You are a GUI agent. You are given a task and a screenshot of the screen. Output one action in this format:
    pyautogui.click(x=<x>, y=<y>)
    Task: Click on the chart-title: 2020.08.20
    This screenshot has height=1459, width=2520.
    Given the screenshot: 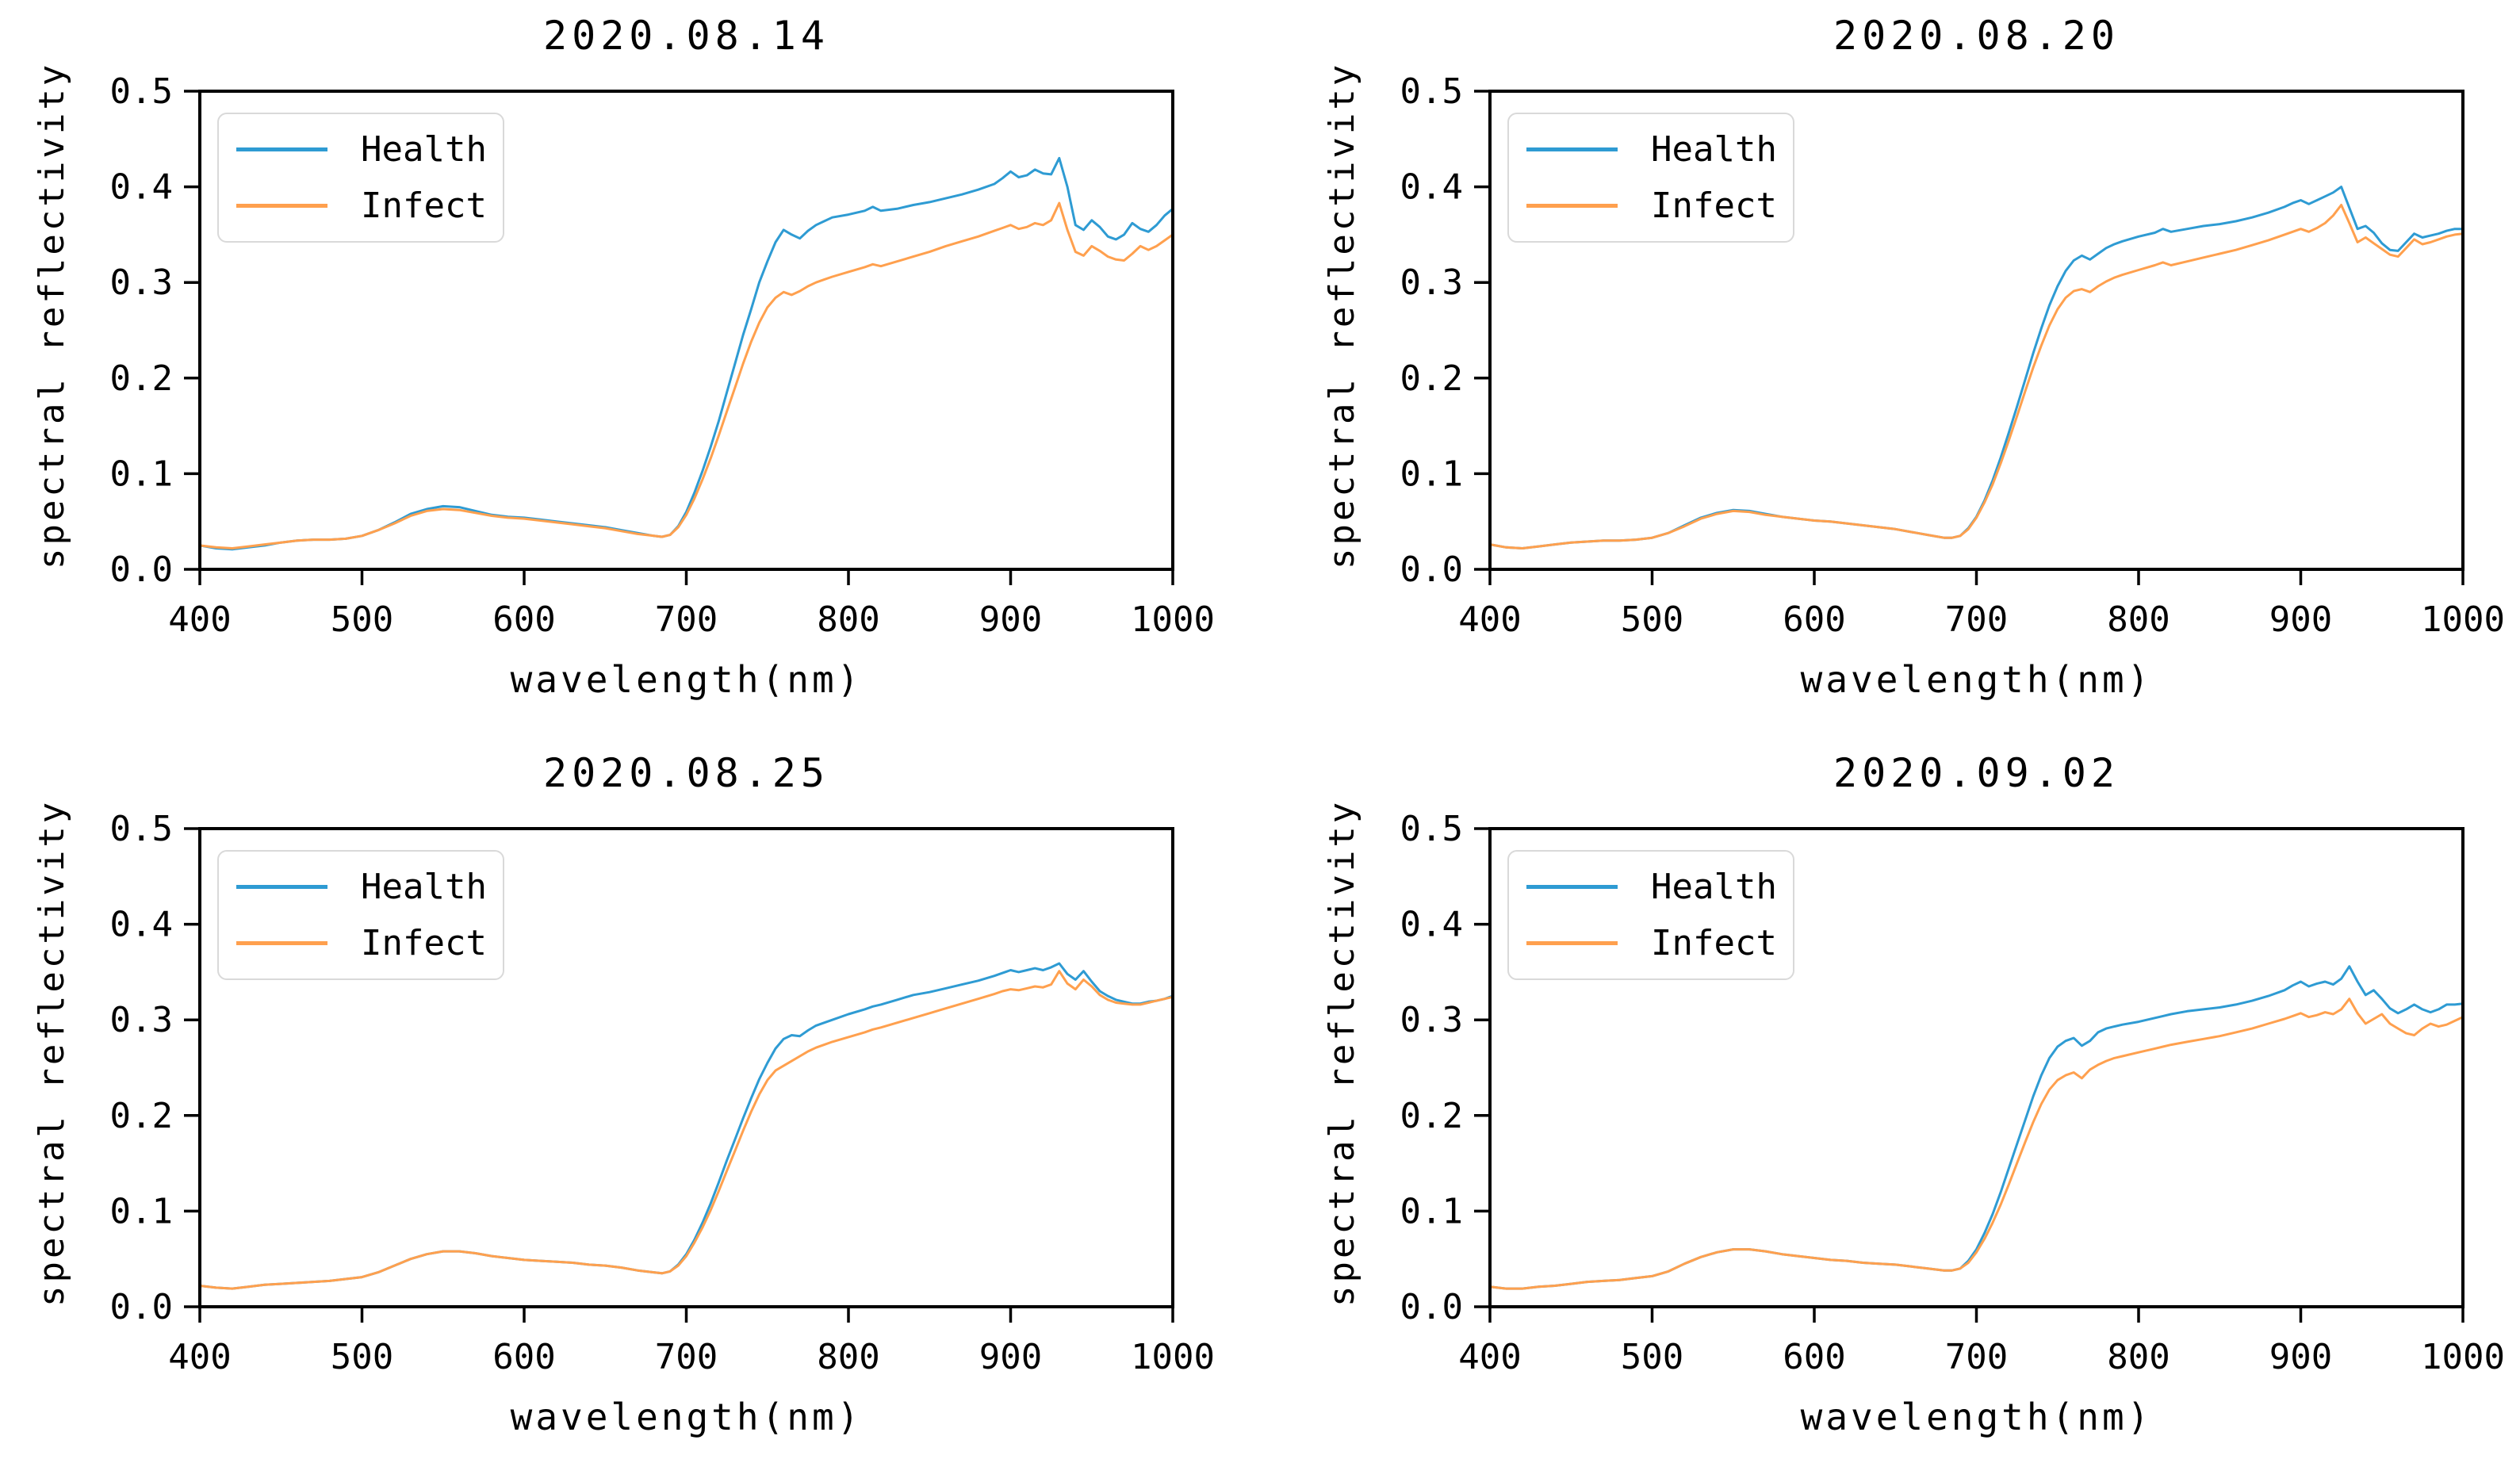 What is the action you would take?
    pyautogui.click(x=1976, y=36)
    